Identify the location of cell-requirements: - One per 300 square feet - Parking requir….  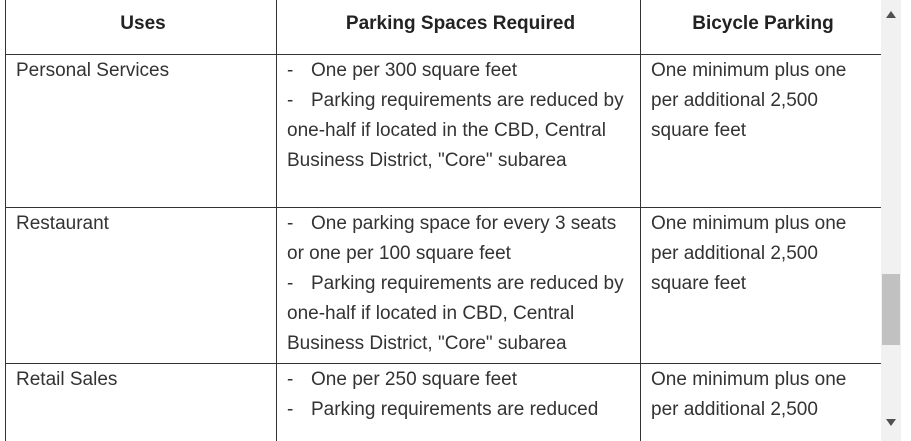
(458, 131).